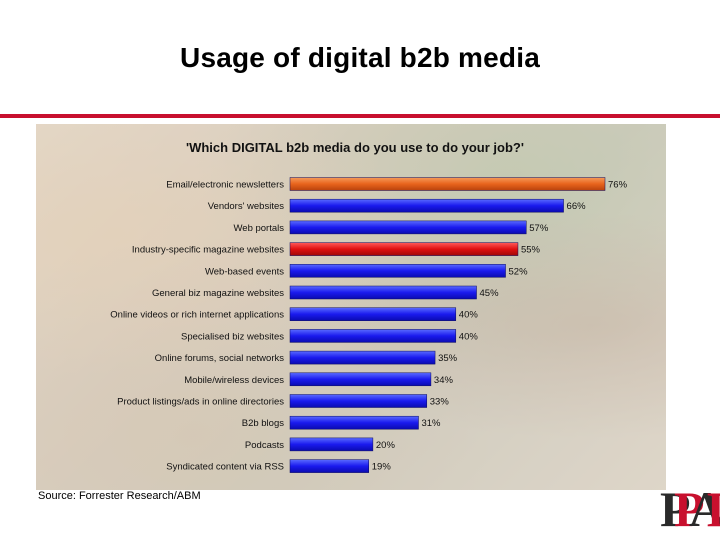  What do you see at coordinates (360, 57) in the screenshot?
I see `slide-title: Usage of digital b2b media` at bounding box center [360, 57].